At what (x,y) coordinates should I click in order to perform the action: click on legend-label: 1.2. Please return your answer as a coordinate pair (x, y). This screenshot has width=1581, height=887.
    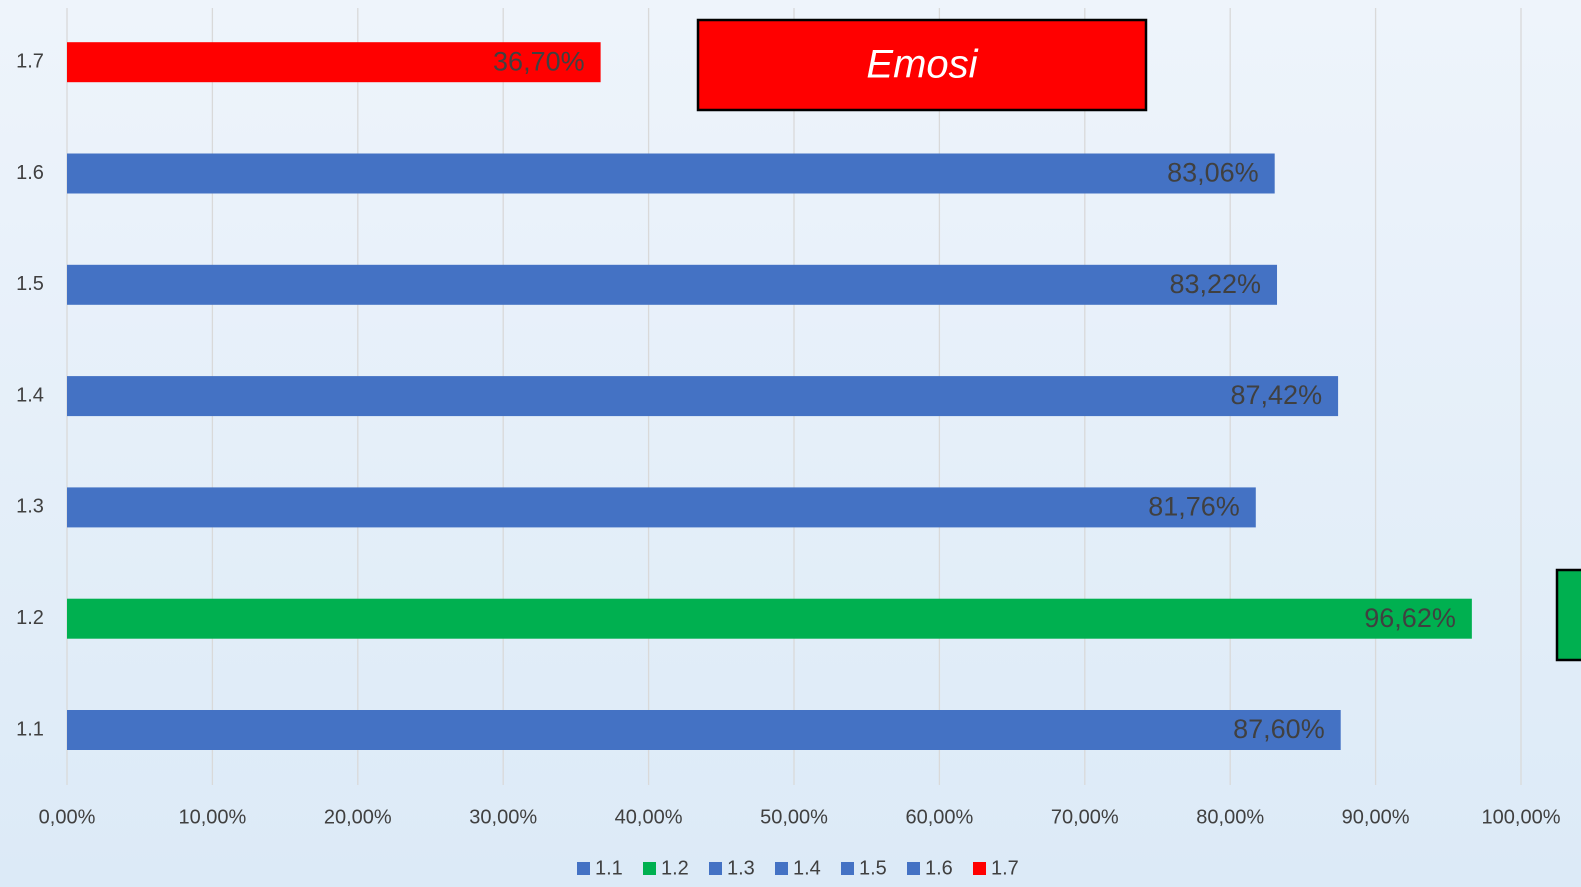
    Looking at the image, I should click on (675, 868).